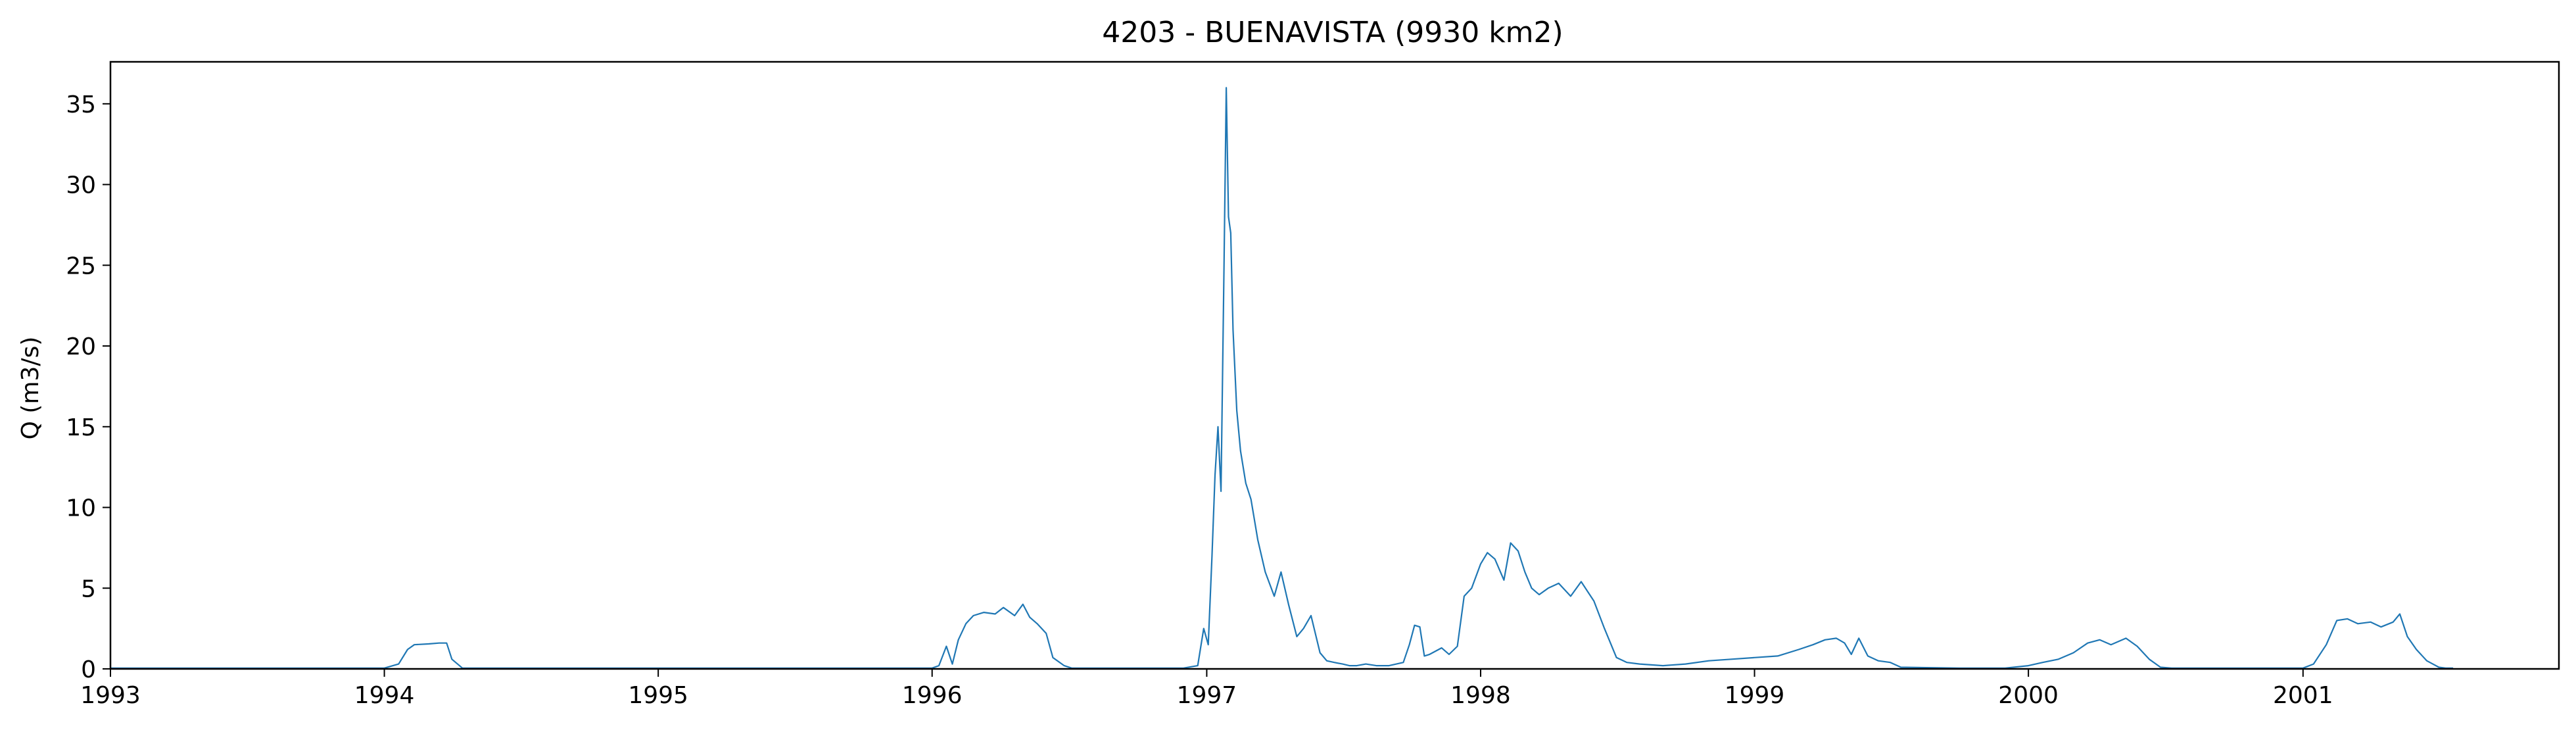  Describe the element at coordinates (2029, 695) in the screenshot. I see `x-tick-label: 2000` at that location.